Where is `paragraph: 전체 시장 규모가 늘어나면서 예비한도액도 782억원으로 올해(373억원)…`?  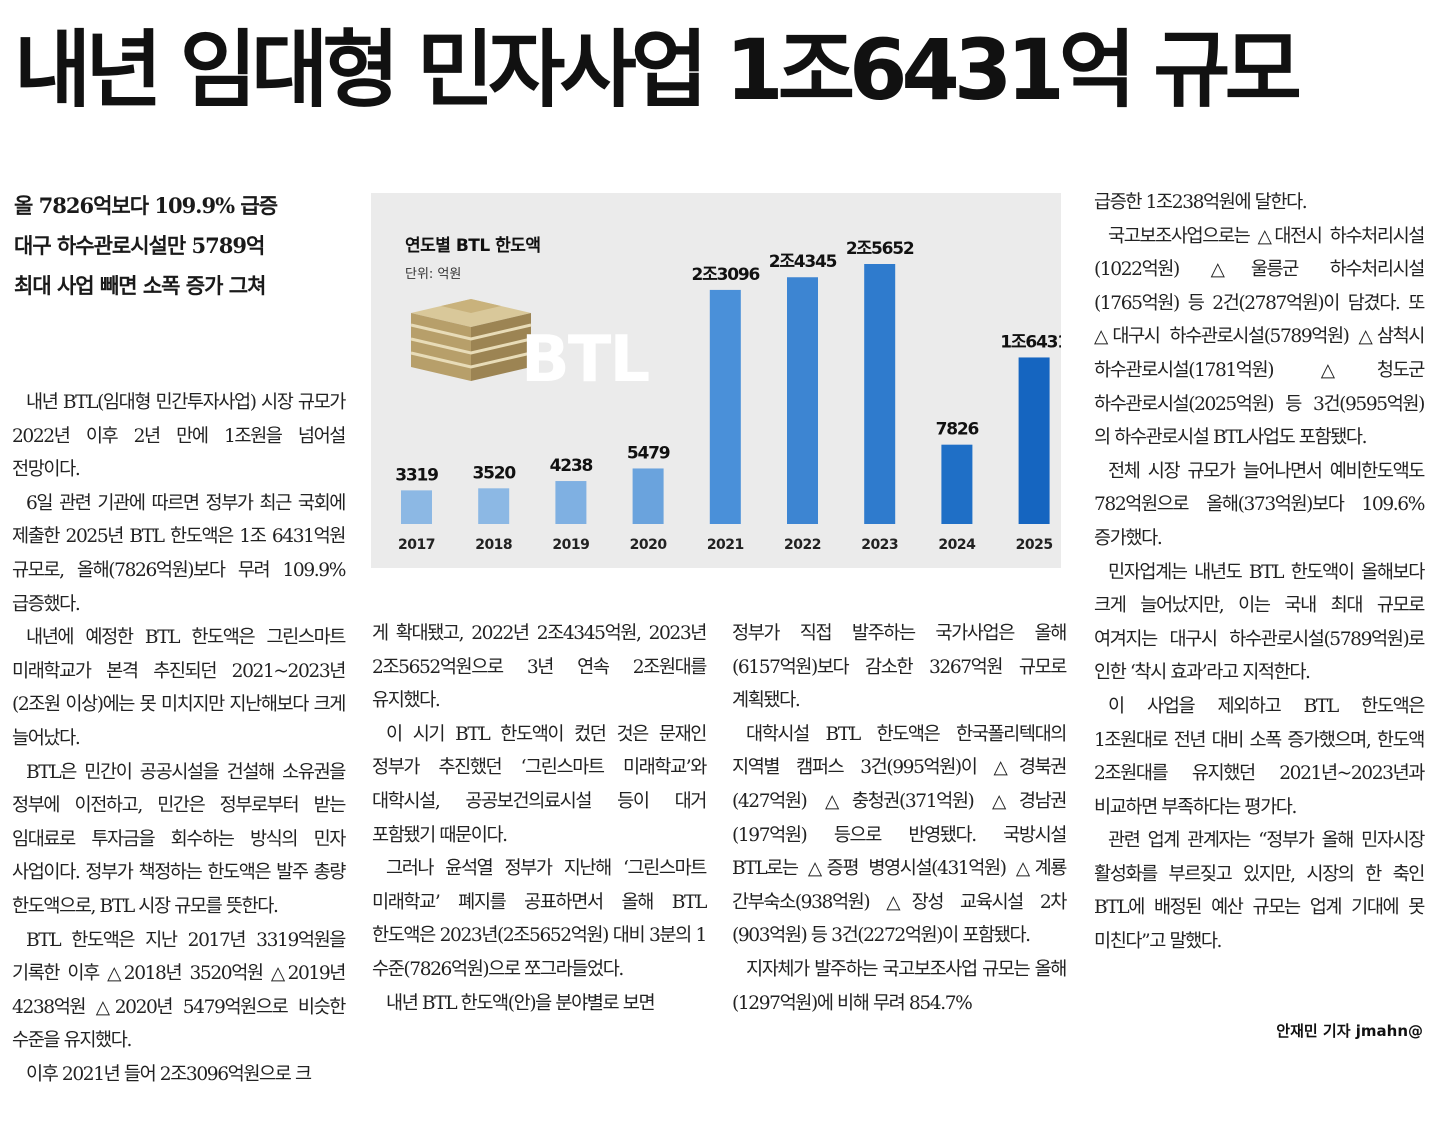 paragraph: 전체 시장 규모가 늘어나면서 예비한도액도 782억원으로 올해(373억원)… is located at coordinates (1259, 504).